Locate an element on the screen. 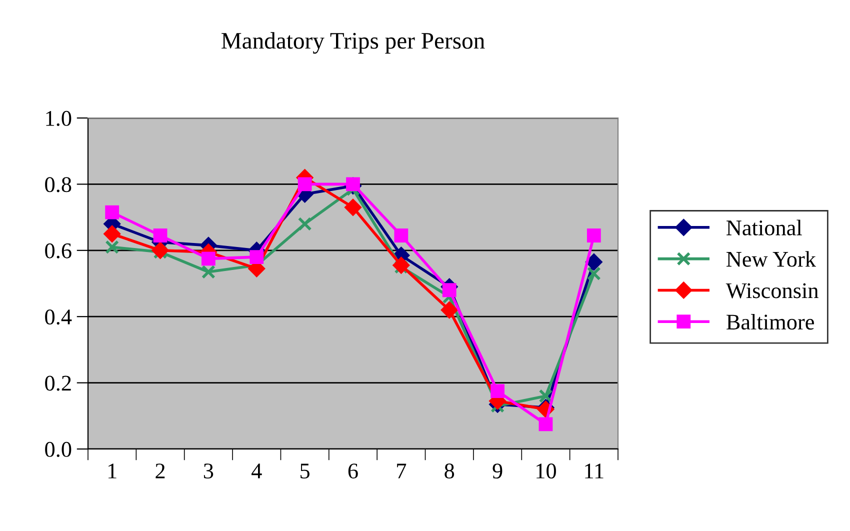  legend-label: Baltimore is located at coordinates (770, 322).